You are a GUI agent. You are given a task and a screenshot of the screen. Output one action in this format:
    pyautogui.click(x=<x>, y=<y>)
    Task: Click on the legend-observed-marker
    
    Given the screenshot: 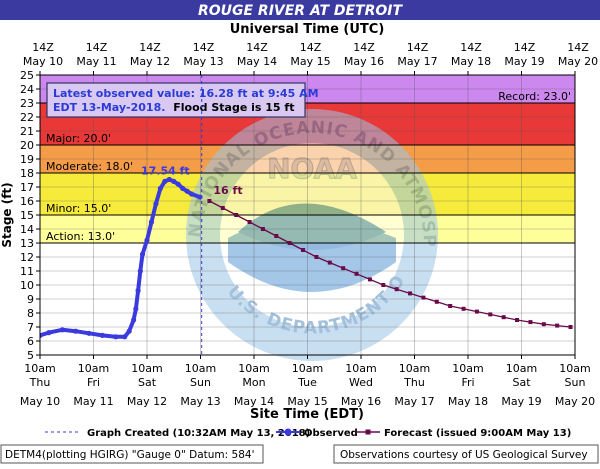 What is the action you would take?
    pyautogui.click(x=288, y=432)
    